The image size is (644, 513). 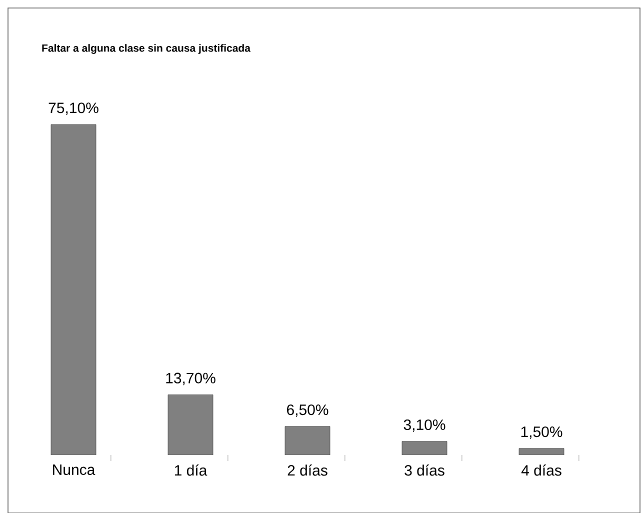 I want to click on x-tick-label: 4 días, so click(x=541, y=470).